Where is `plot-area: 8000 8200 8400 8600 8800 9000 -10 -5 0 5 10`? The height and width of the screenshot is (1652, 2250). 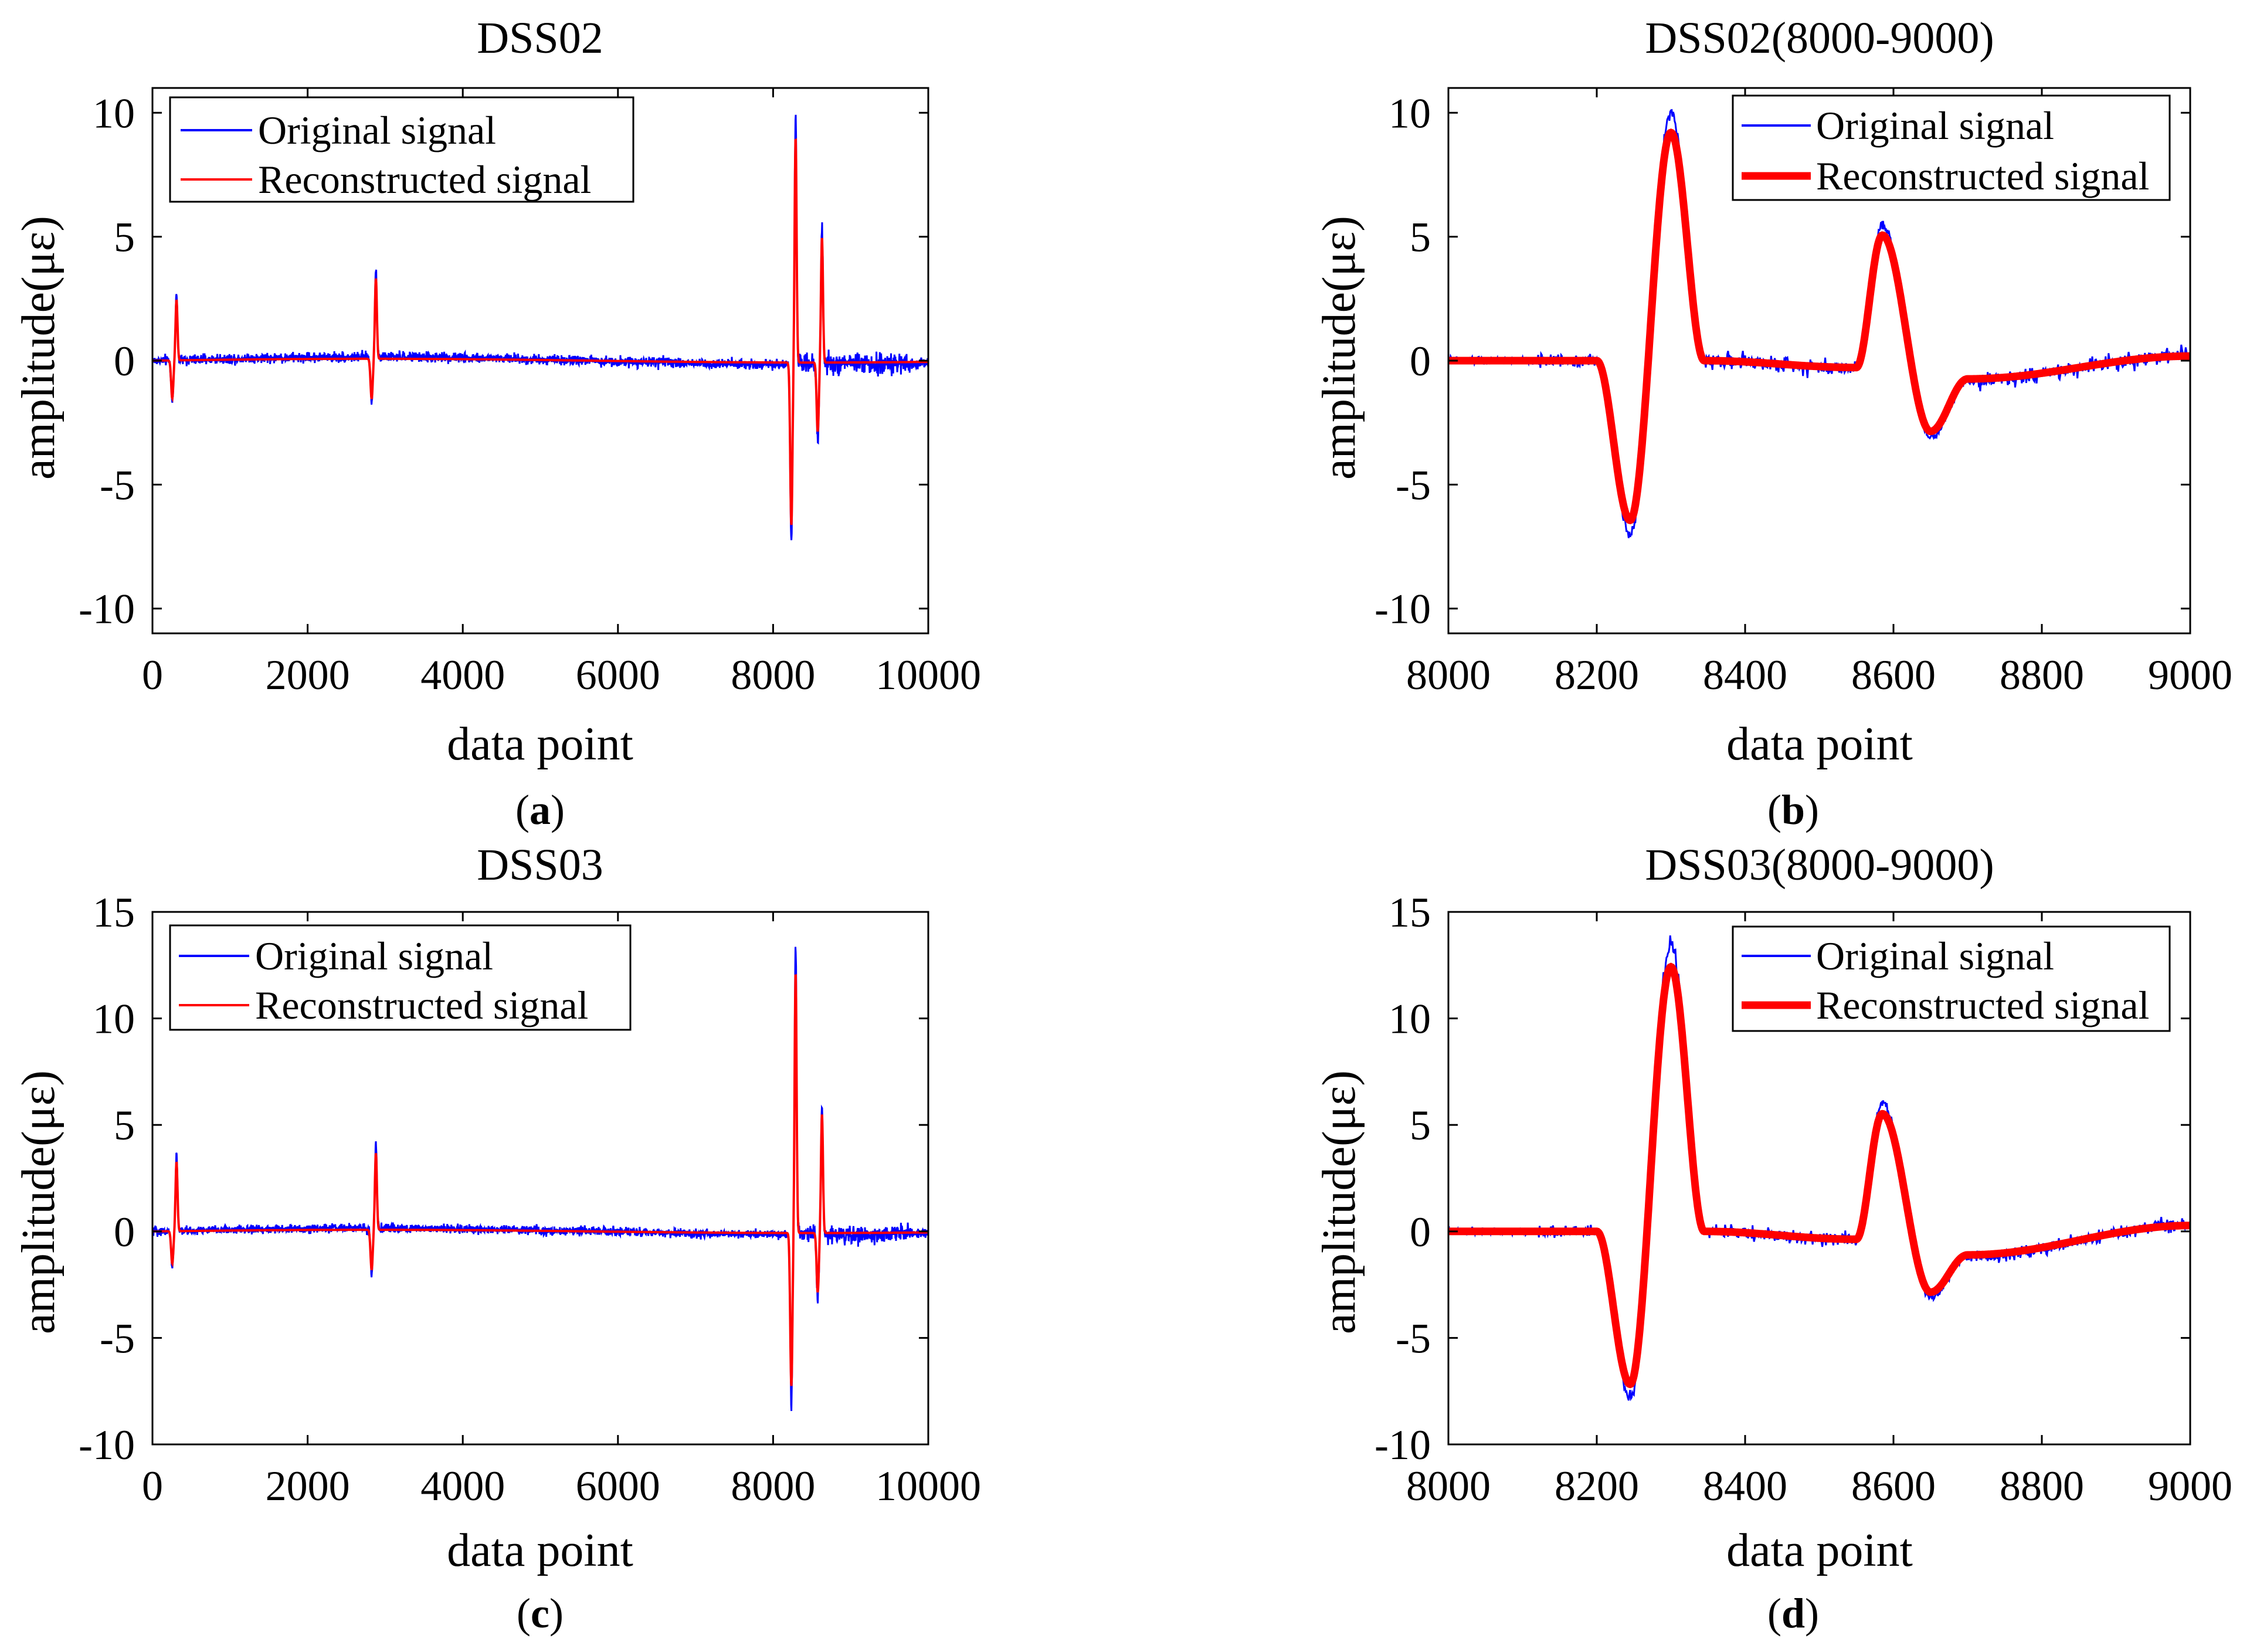 plot-area: 8000 8200 8400 8600 8800 9000 -10 -5 0 5 10 is located at coordinates (1803, 392).